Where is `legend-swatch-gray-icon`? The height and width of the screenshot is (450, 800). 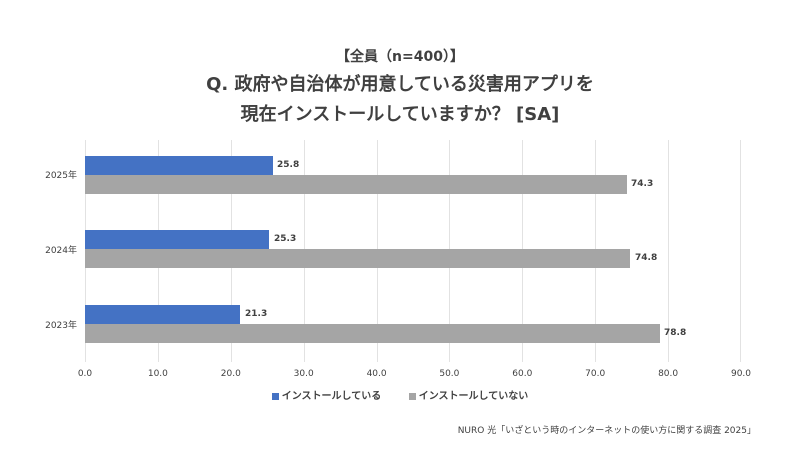 legend-swatch-gray-icon is located at coordinates (412, 396).